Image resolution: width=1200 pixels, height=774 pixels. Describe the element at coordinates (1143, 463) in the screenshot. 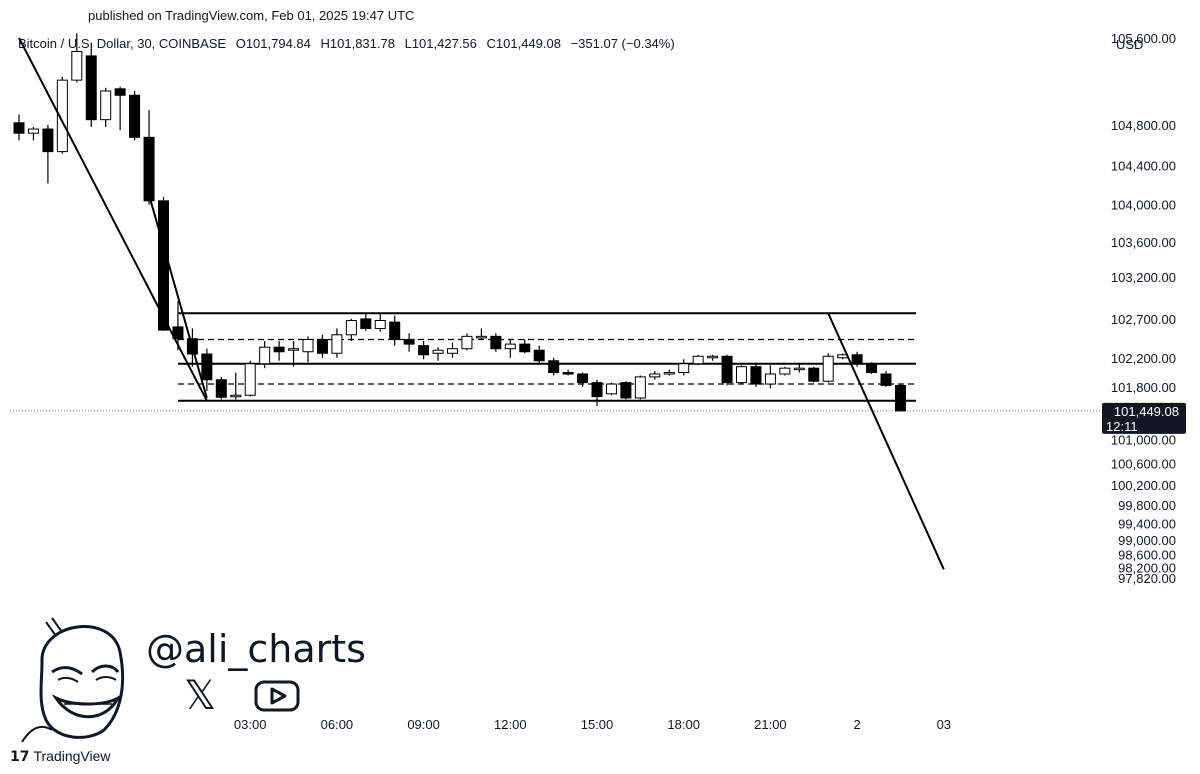

I see `y-tick-label: 100,600.00` at that location.